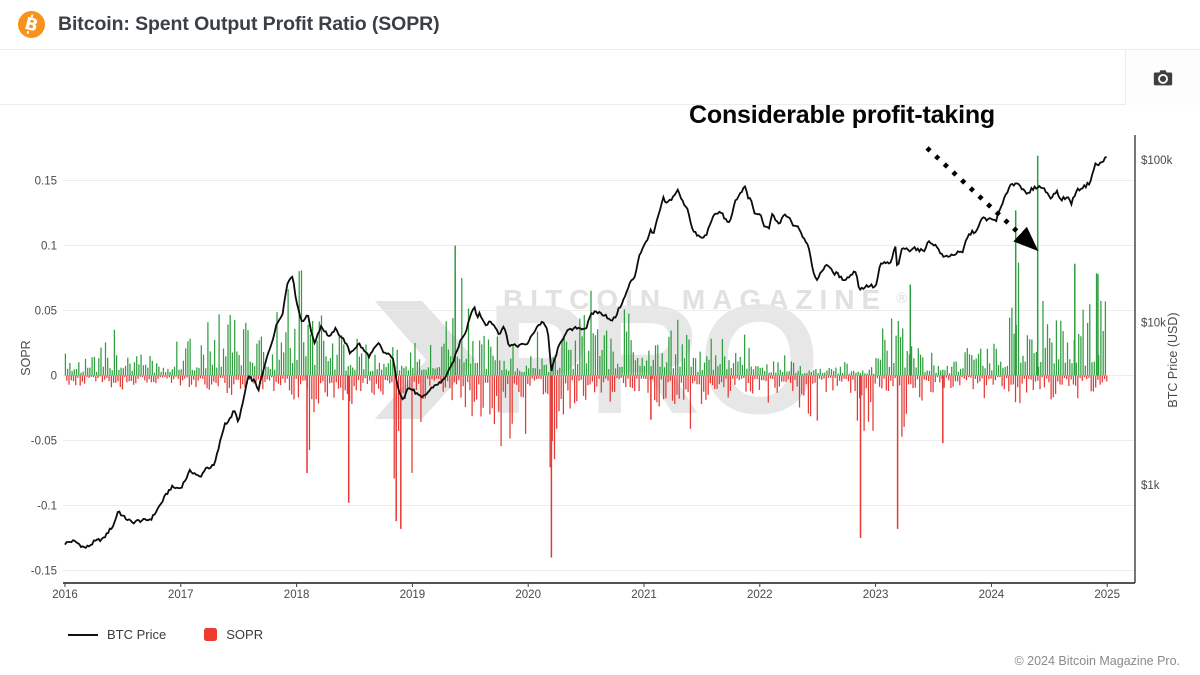 This screenshot has height=675, width=1200. I want to click on left-axis-tick: -0.1, so click(47, 507).